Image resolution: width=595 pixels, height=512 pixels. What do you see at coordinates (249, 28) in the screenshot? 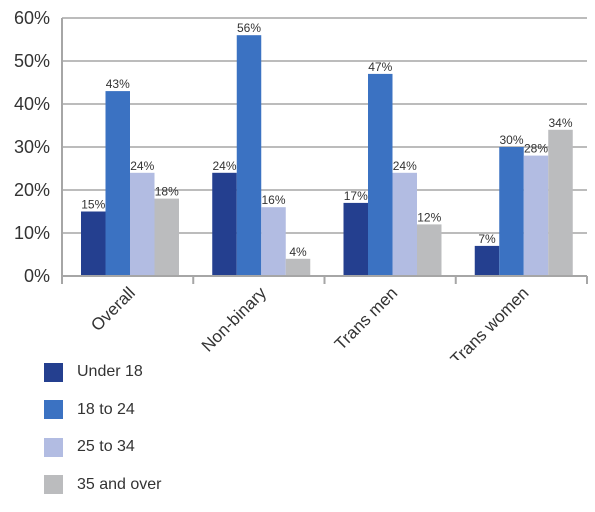
I see `data-label: 56%` at bounding box center [249, 28].